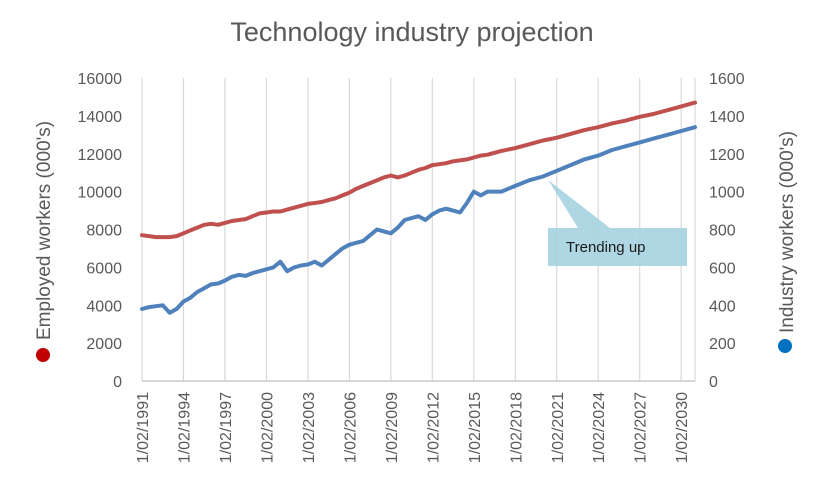 This screenshot has height=499, width=819. Describe the element at coordinates (117, 382) in the screenshot. I see `left-tick-label: 0` at that location.